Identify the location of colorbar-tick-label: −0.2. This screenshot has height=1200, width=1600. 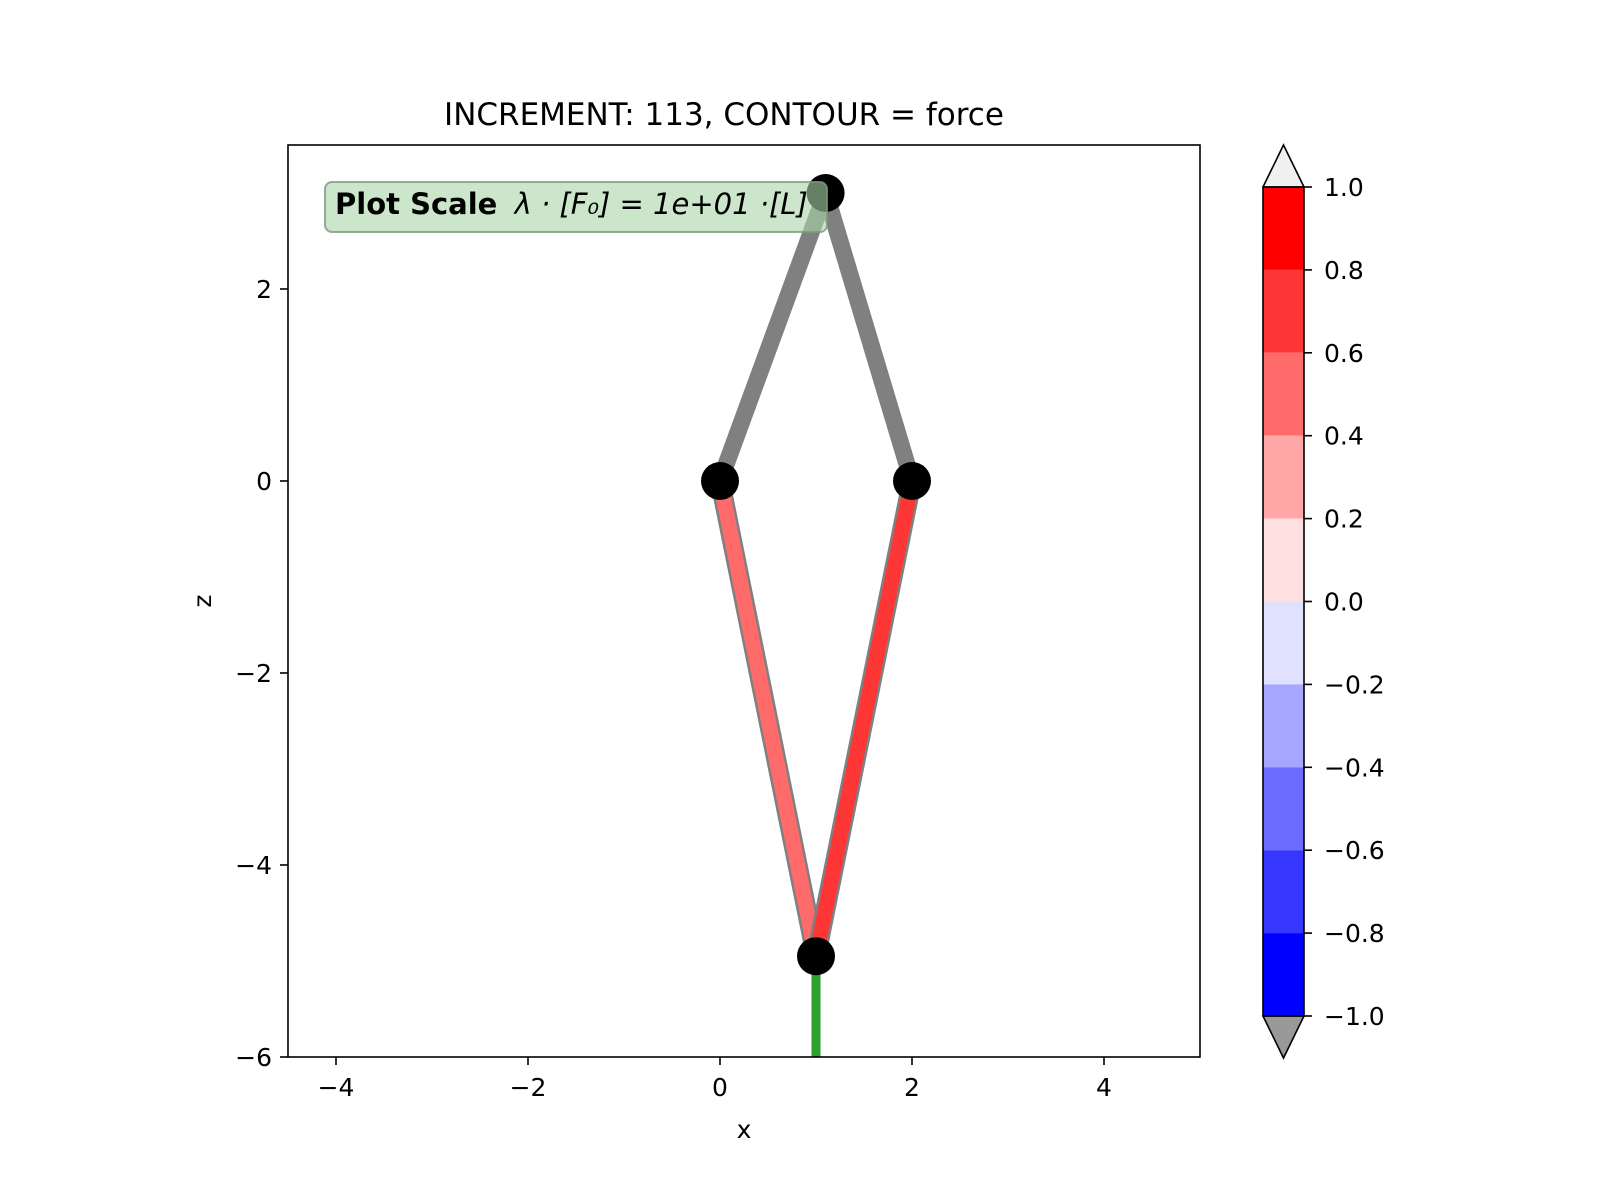
(1354, 684).